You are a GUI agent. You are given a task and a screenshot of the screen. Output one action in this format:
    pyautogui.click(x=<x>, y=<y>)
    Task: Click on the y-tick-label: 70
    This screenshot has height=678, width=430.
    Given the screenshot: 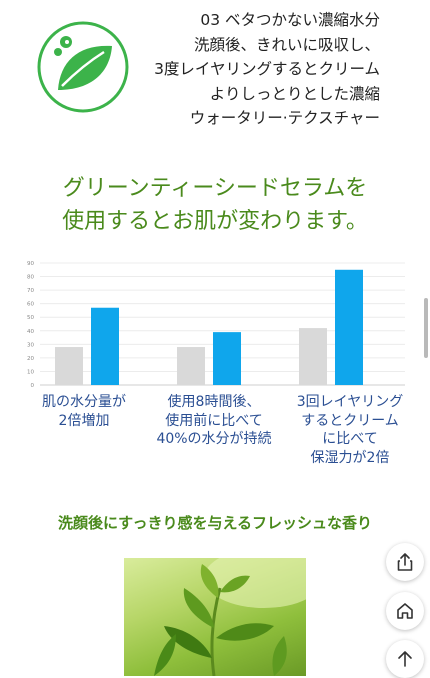 What is the action you would take?
    pyautogui.click(x=30, y=291)
    